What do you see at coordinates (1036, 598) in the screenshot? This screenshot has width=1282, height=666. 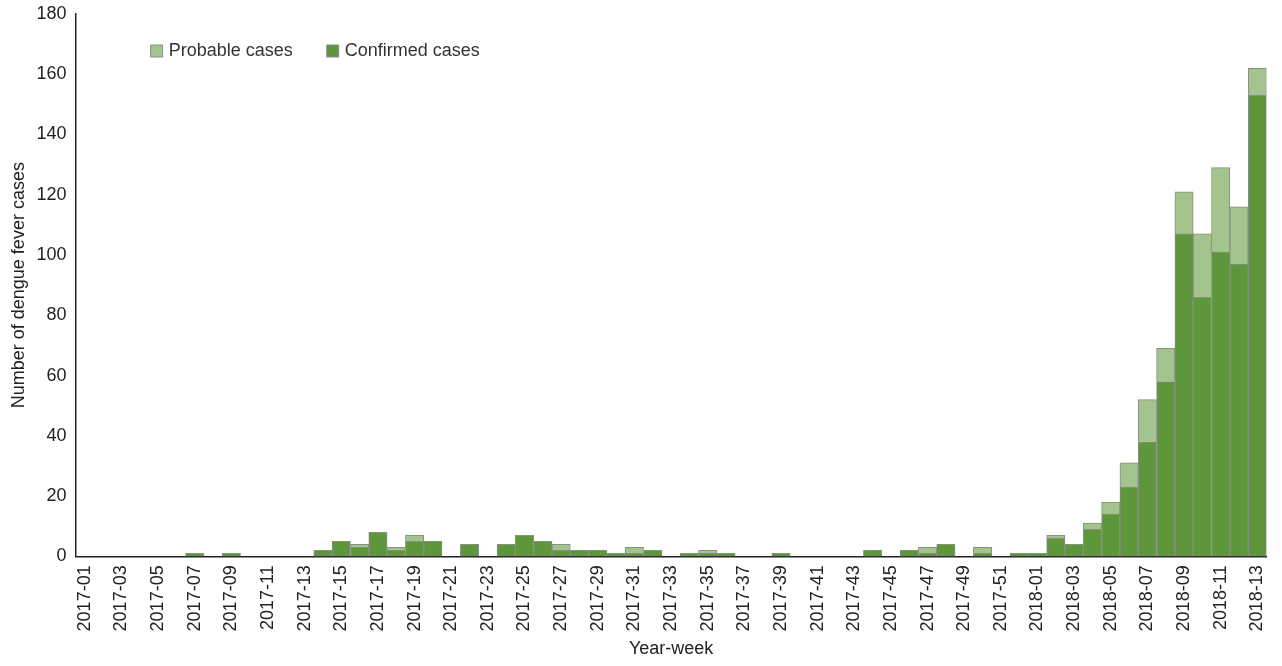 I see `x-tick-label: 2018-01` at bounding box center [1036, 598].